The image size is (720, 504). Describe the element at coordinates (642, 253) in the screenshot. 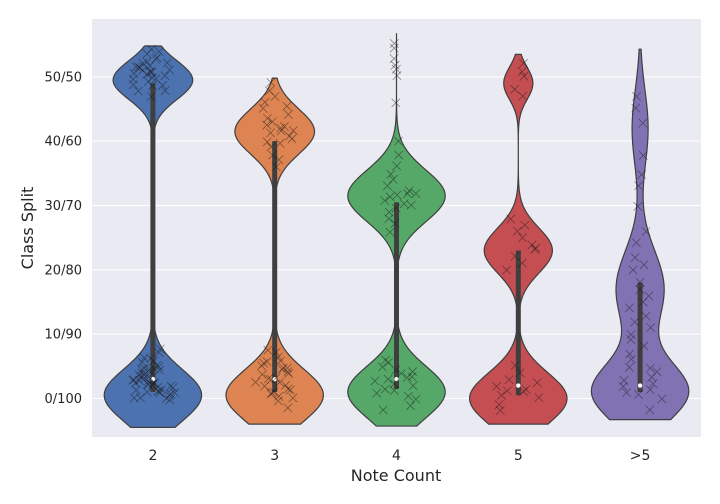

I see `scatter-points` at that location.